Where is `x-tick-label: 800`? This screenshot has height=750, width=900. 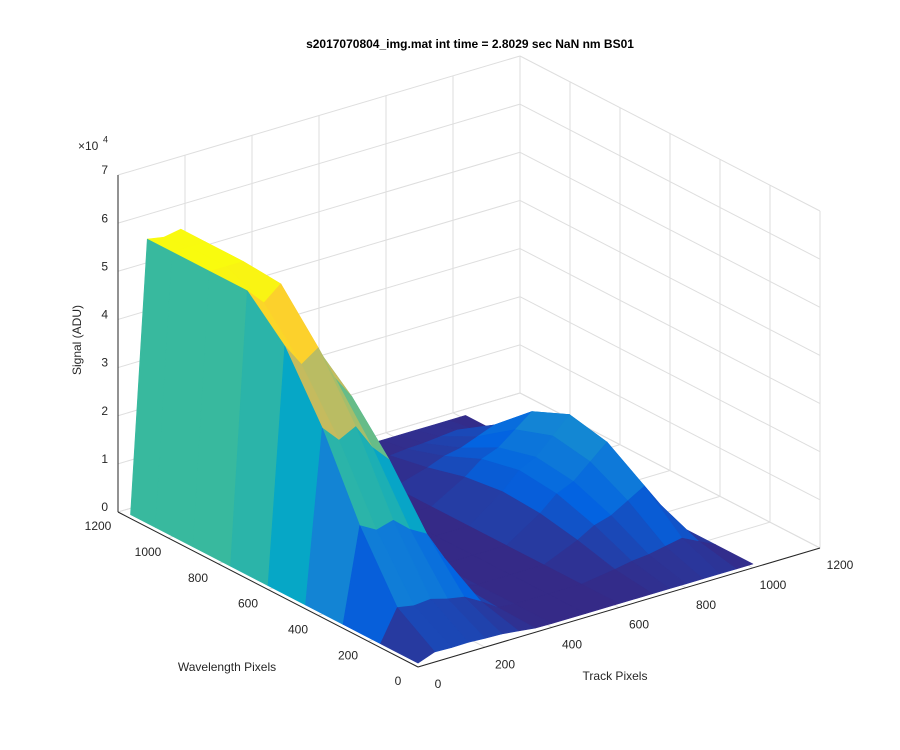 x-tick-label: 800 is located at coordinates (706, 605).